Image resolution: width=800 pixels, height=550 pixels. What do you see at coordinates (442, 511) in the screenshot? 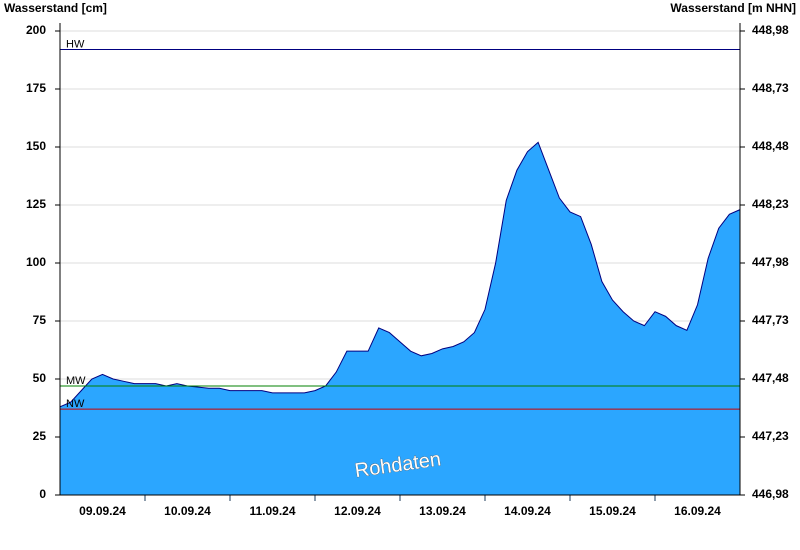
I see `x-tick-label: 13.09.24` at bounding box center [442, 511].